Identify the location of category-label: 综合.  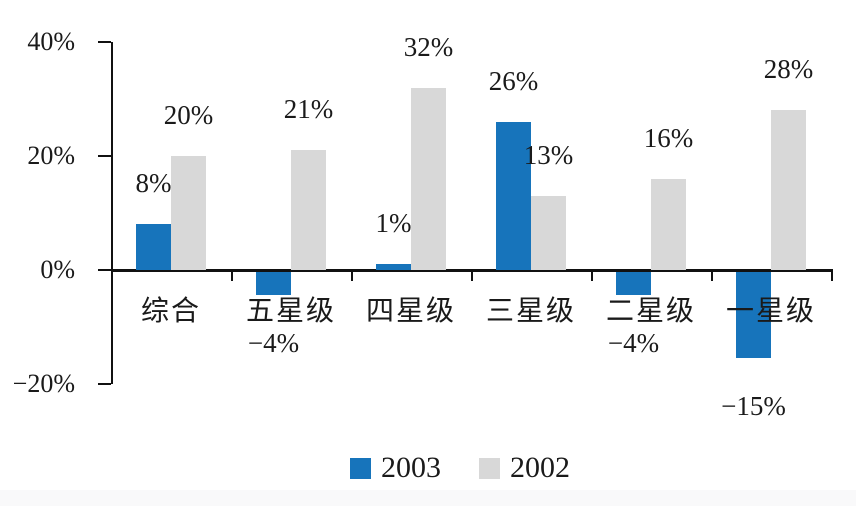
(170, 311).